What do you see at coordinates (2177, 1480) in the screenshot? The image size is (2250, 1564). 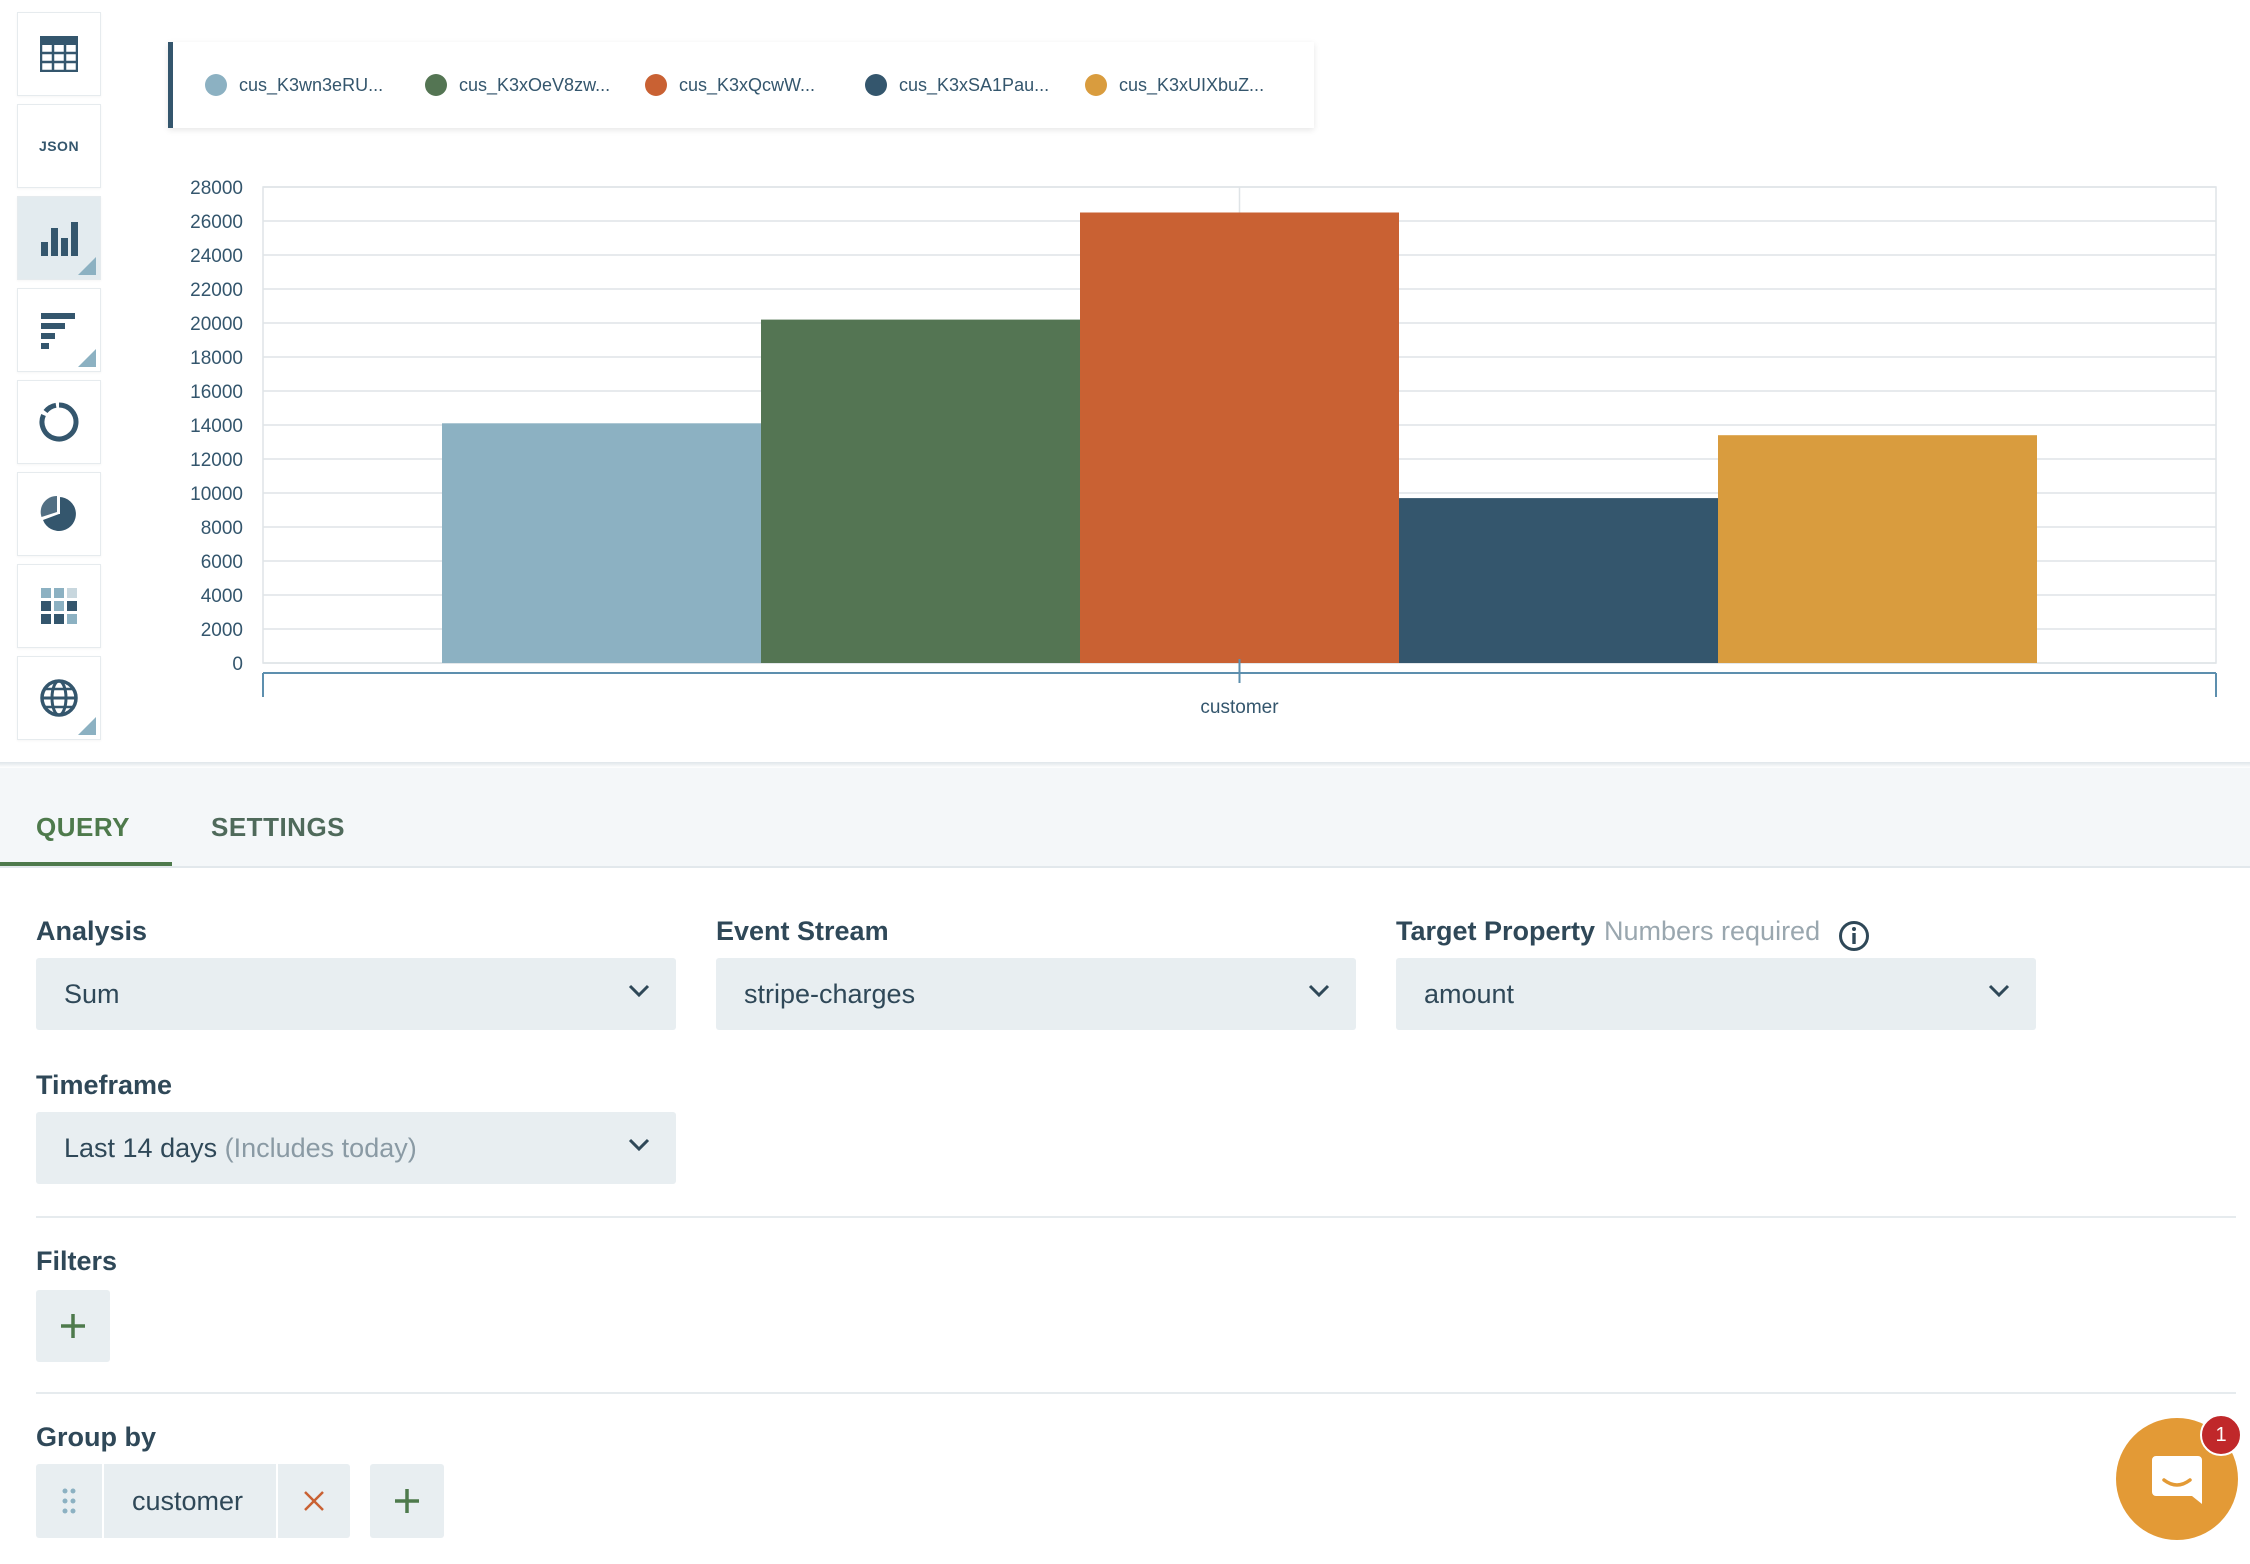 I see `chat-icon` at bounding box center [2177, 1480].